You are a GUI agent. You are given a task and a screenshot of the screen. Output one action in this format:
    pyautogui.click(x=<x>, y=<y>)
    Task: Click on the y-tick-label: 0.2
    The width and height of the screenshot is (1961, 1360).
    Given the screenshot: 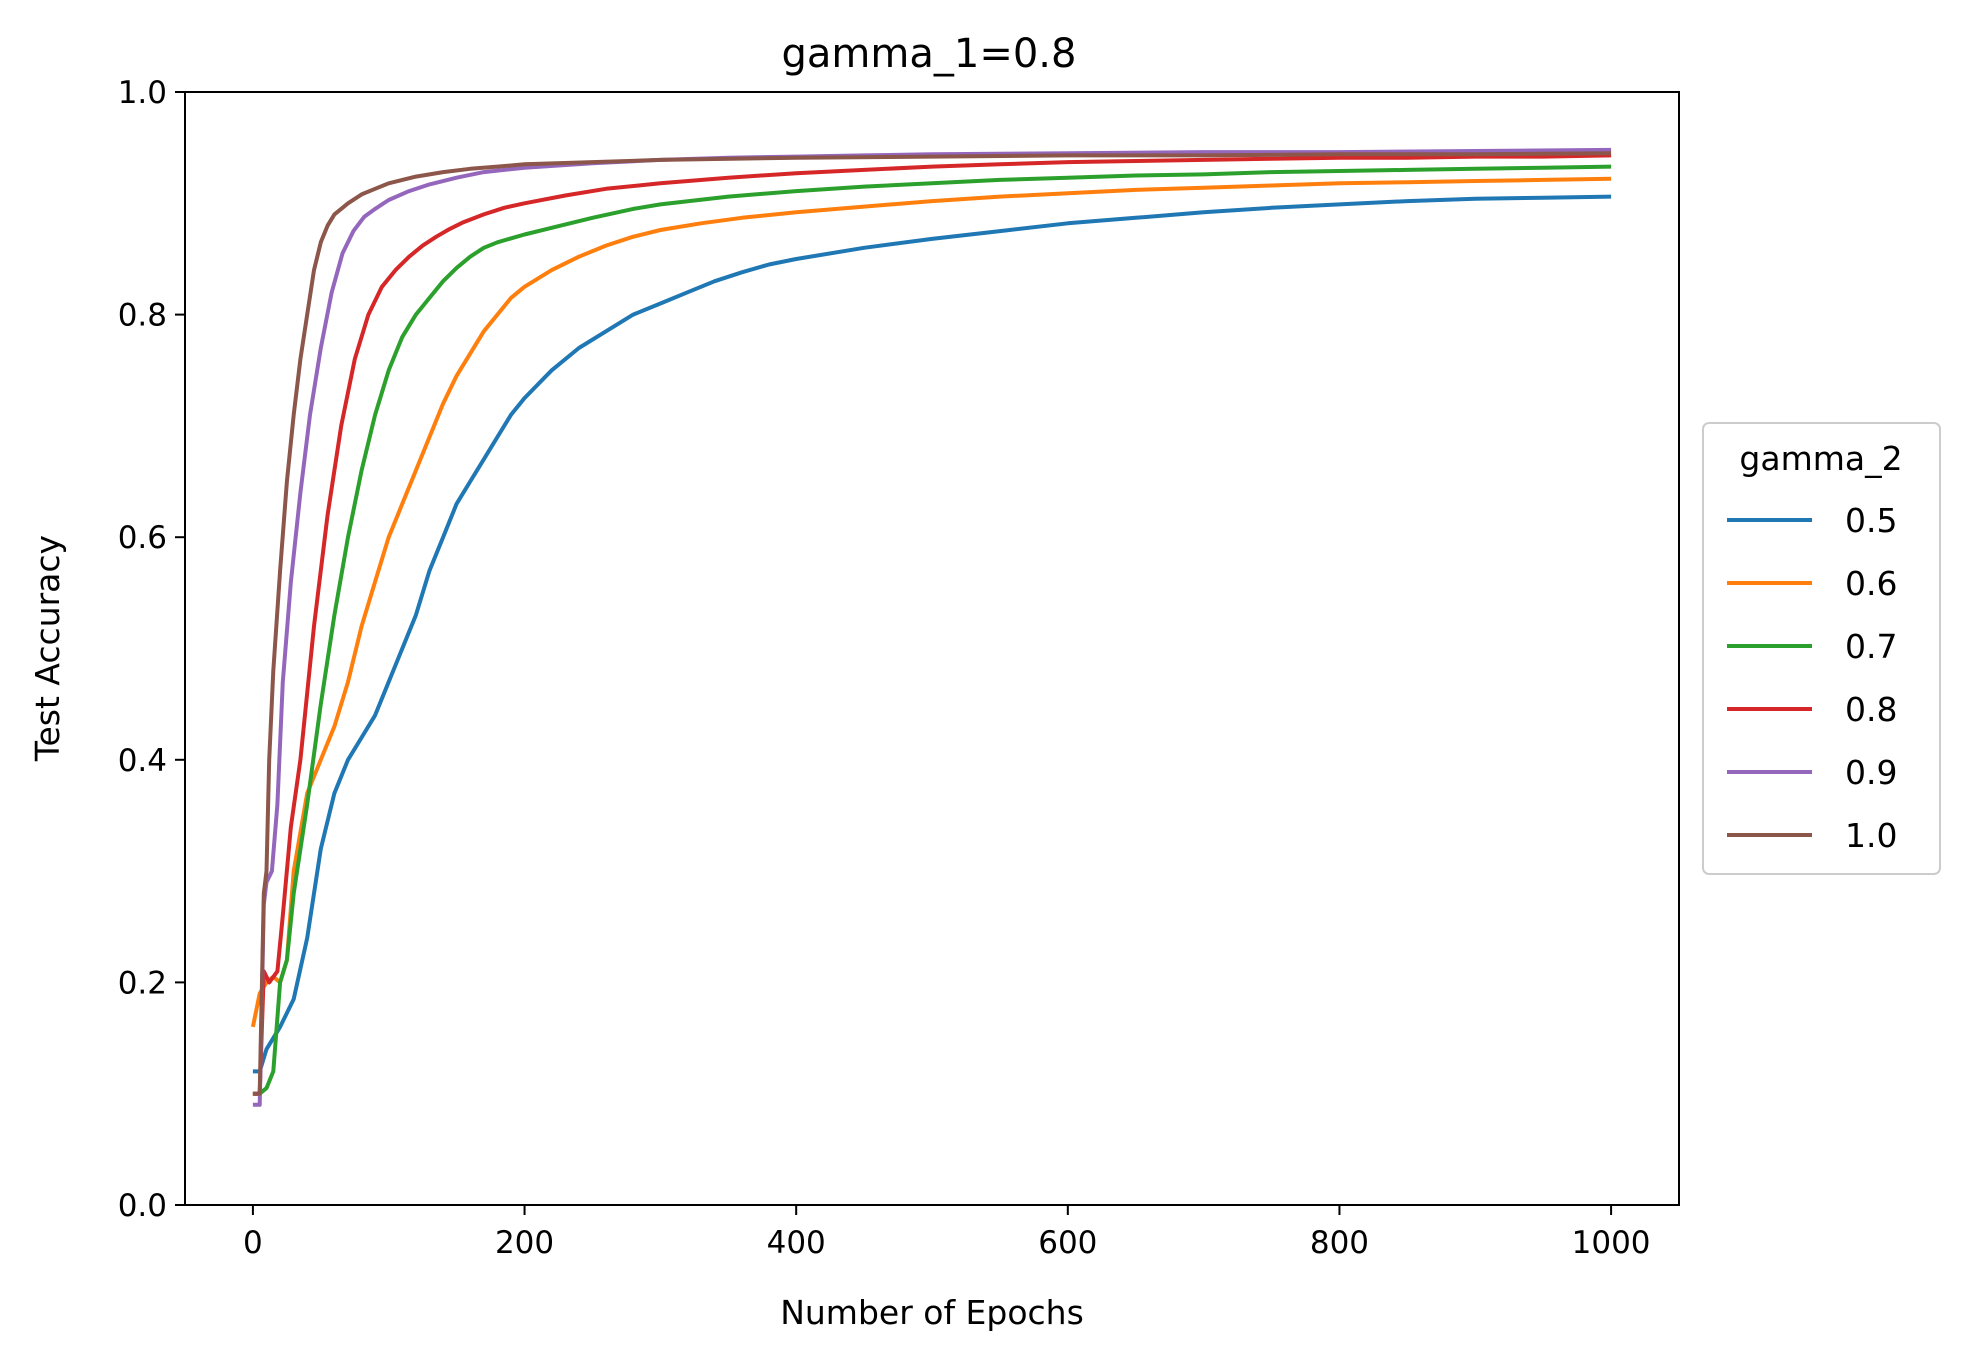 What is the action you would take?
    pyautogui.click(x=142, y=983)
    